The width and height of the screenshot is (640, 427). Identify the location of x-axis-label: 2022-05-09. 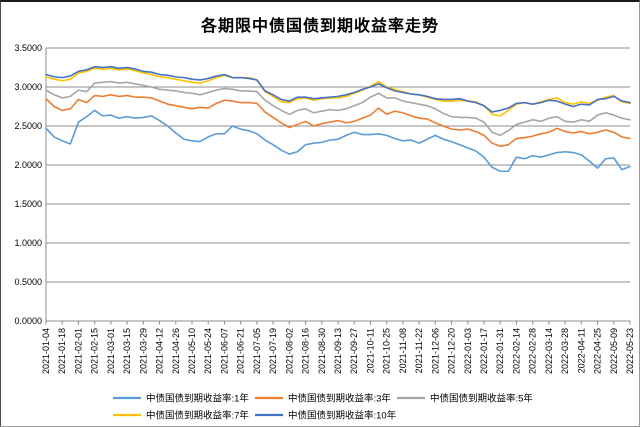
(614, 351).